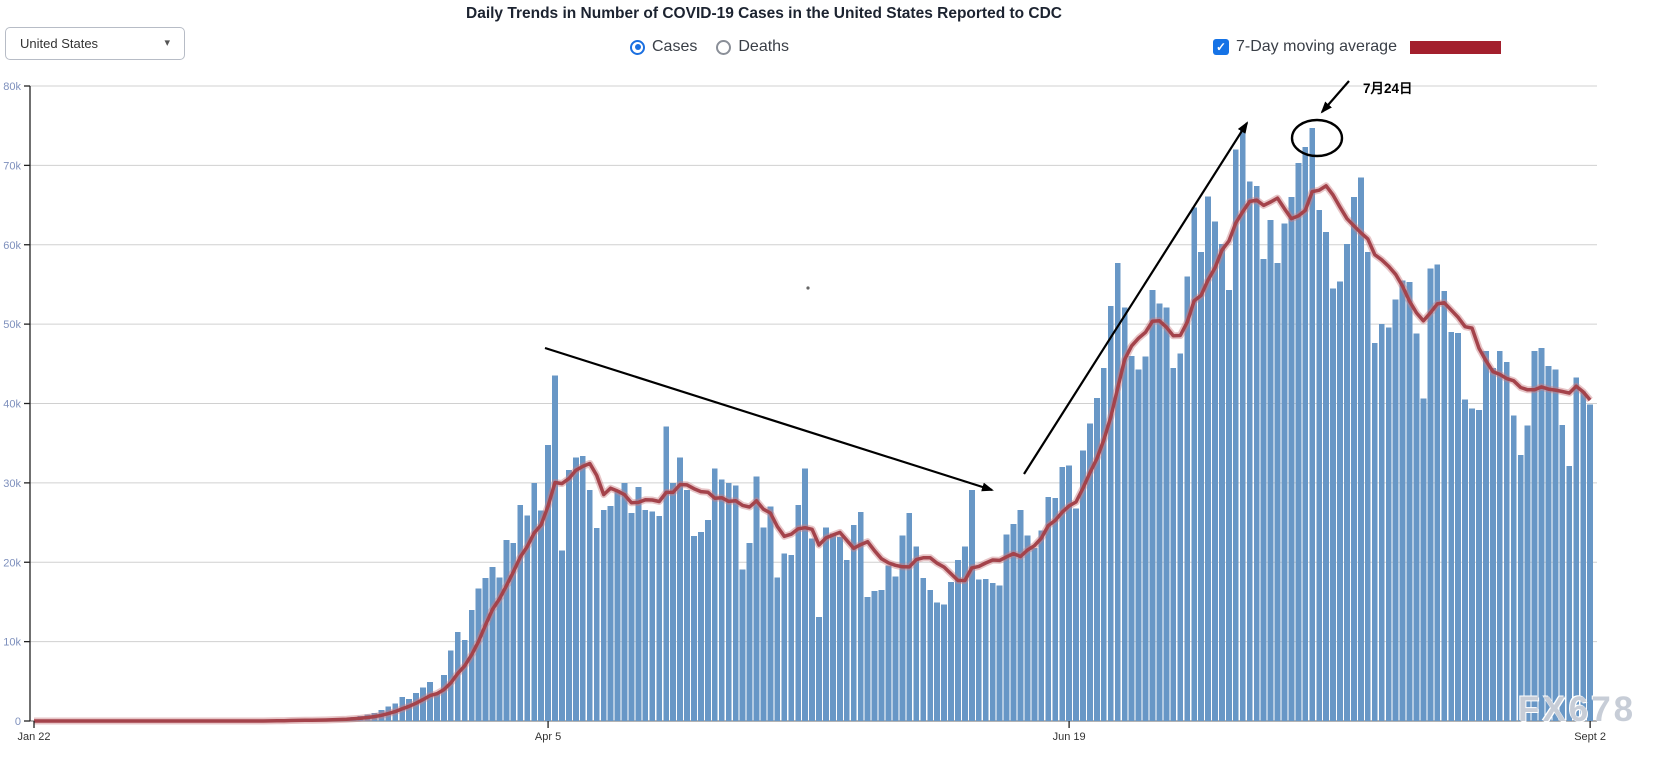 This screenshot has width=1655, height=757. I want to click on cases-radio-label: Cases, so click(675, 46).